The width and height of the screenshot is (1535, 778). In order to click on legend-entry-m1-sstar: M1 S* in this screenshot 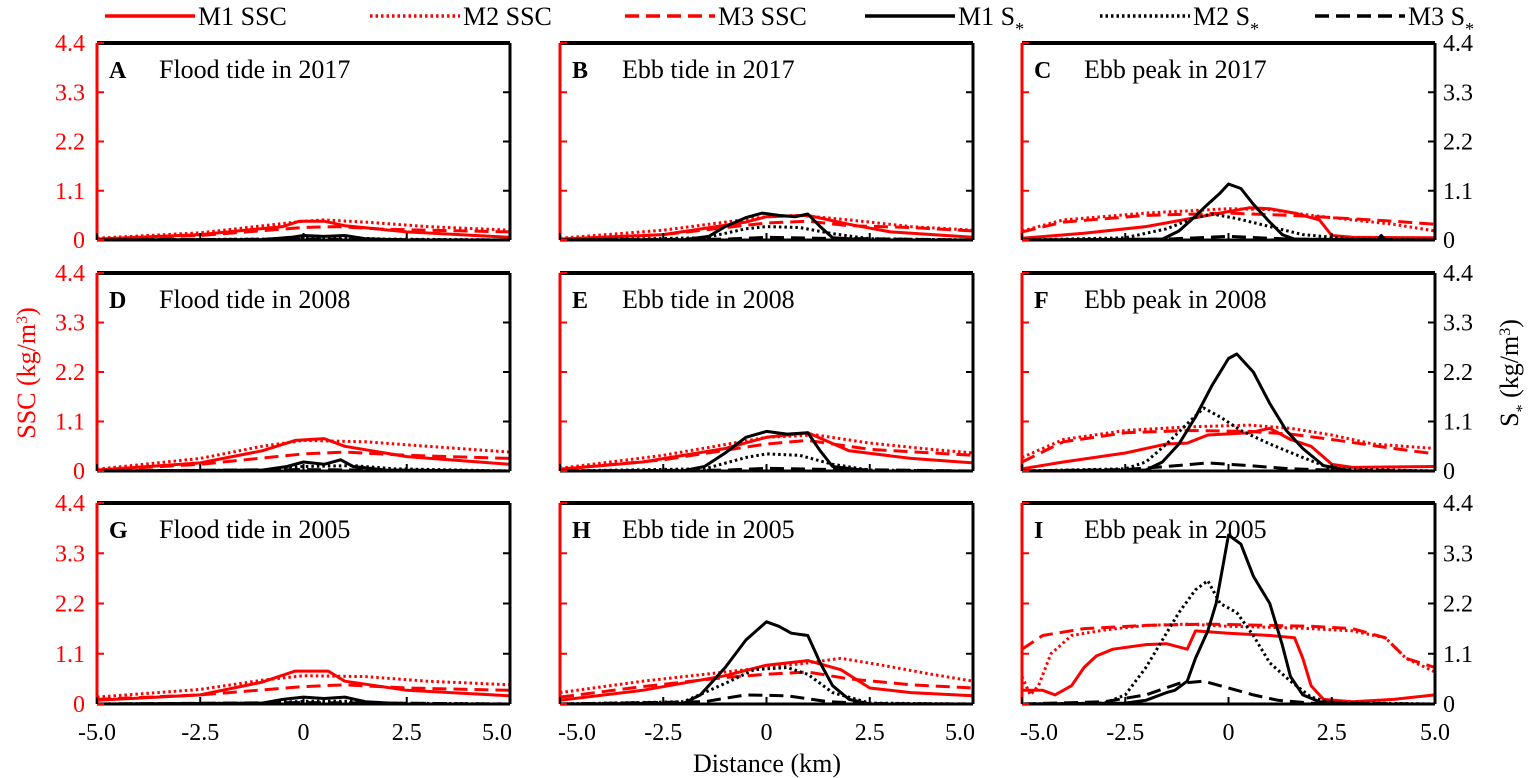, I will do `click(944, 20)`.